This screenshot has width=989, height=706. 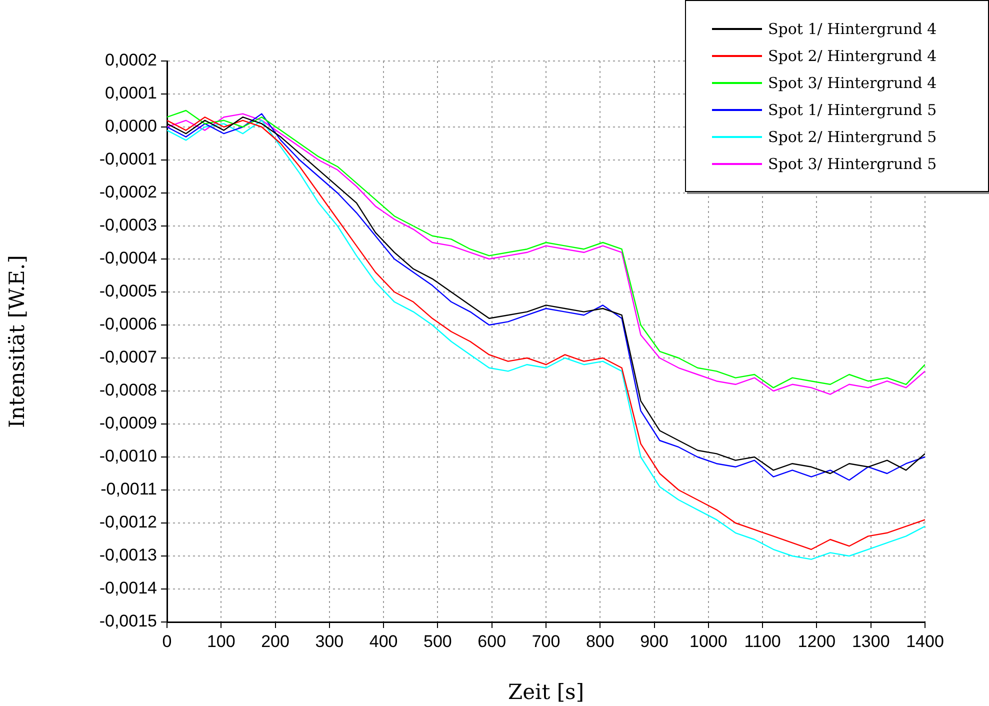 What do you see at coordinates (167, 641) in the screenshot?
I see `x-tick-label: 0` at bounding box center [167, 641].